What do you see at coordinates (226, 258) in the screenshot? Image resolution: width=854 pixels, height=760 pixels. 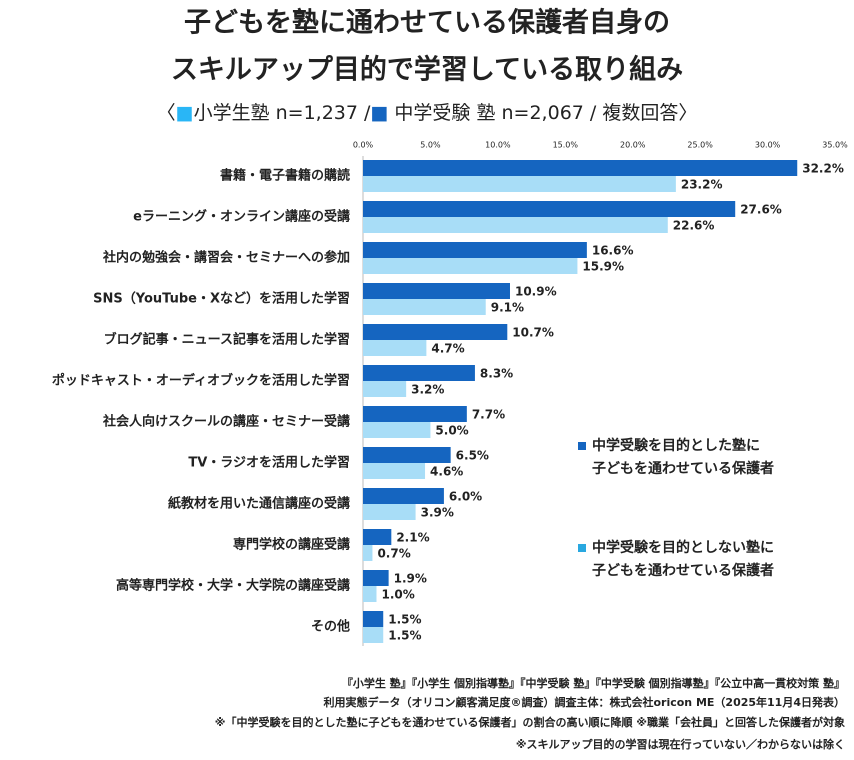 I see `category-label: 社内の勉強会・講習会・セミナーへの参加` at bounding box center [226, 258].